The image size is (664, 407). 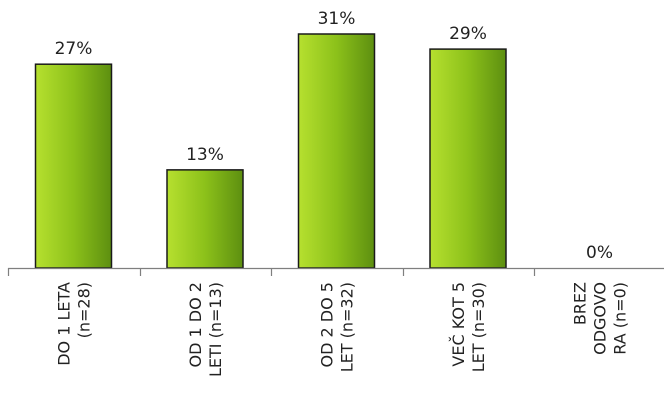 What do you see at coordinates (478, 327) in the screenshot?
I see `x-tick-label-line: LET (n=30)` at bounding box center [478, 327].